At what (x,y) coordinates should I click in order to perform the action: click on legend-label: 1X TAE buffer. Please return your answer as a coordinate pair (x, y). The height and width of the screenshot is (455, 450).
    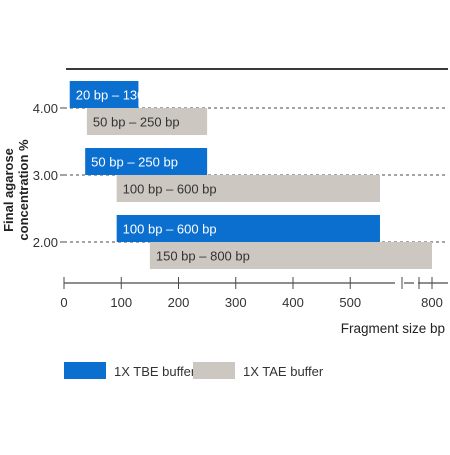
    Looking at the image, I should click on (283, 371).